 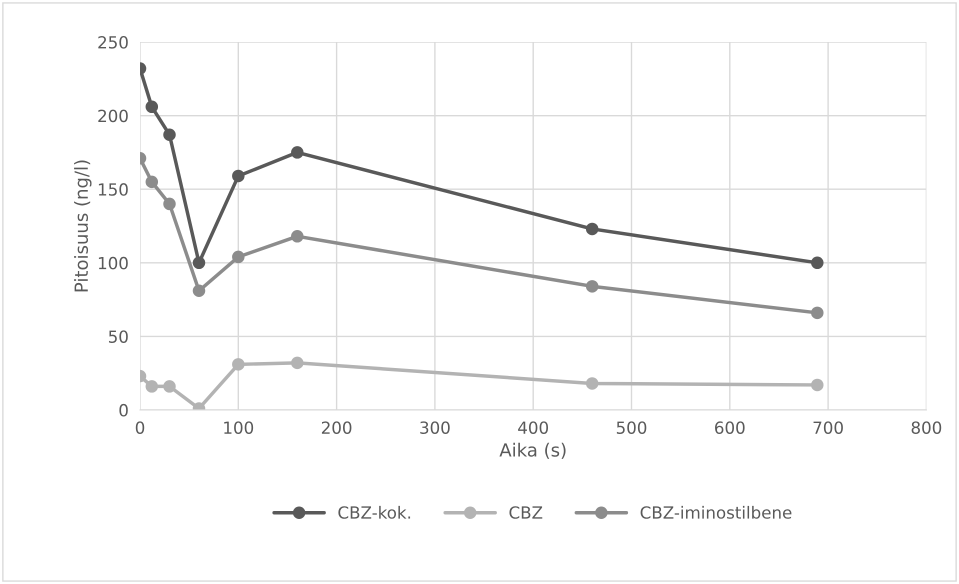 What do you see at coordinates (927, 427) in the screenshot?
I see `x-tick-label: 800` at bounding box center [927, 427].